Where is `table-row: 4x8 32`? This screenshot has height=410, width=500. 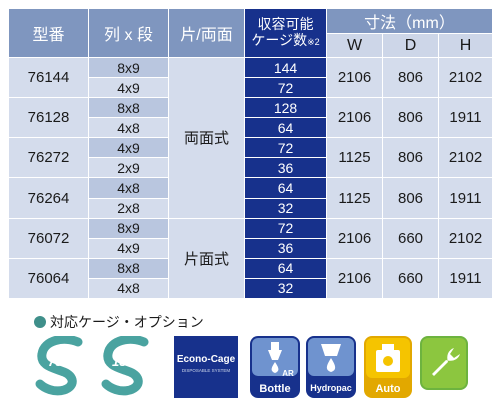 table-row: 4x8 32 is located at coordinates (251, 288).